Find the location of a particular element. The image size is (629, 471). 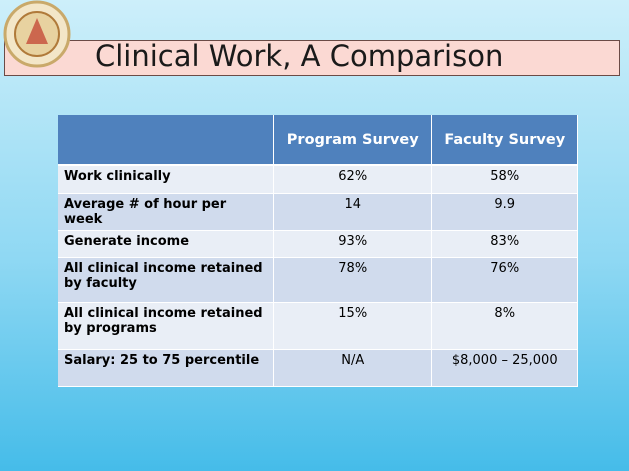

header-row: Program Survey Faculty Survey is located at coordinates (318, 140).